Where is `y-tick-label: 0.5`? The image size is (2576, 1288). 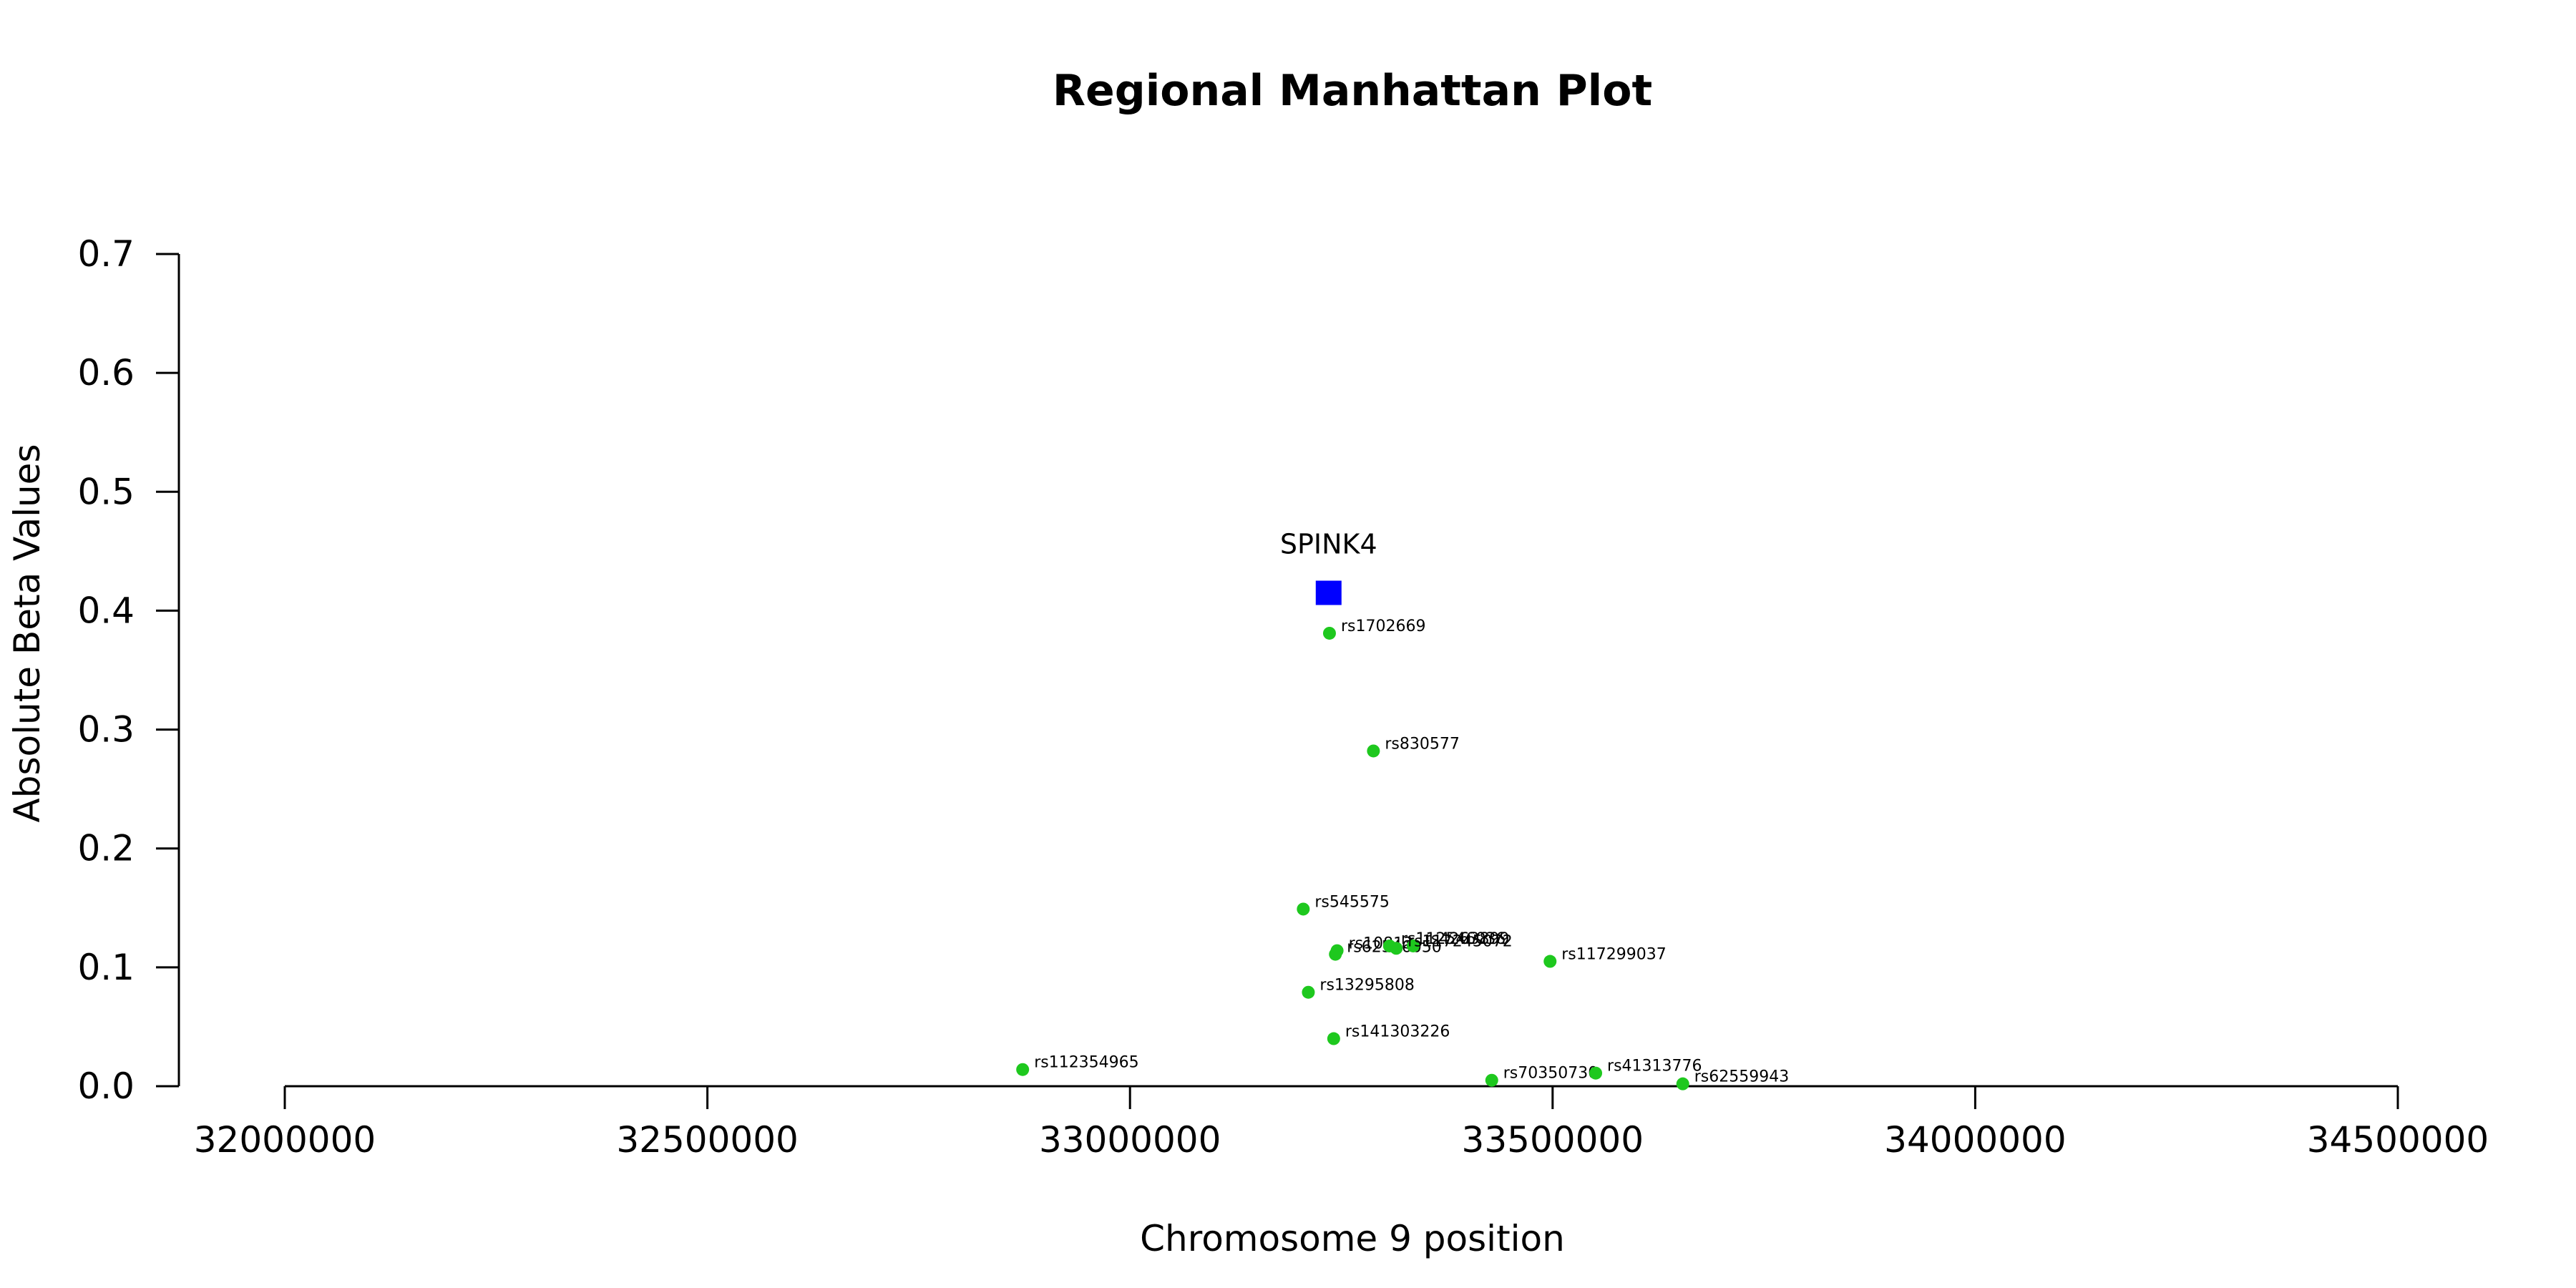 y-tick-label: 0.5 is located at coordinates (106, 491).